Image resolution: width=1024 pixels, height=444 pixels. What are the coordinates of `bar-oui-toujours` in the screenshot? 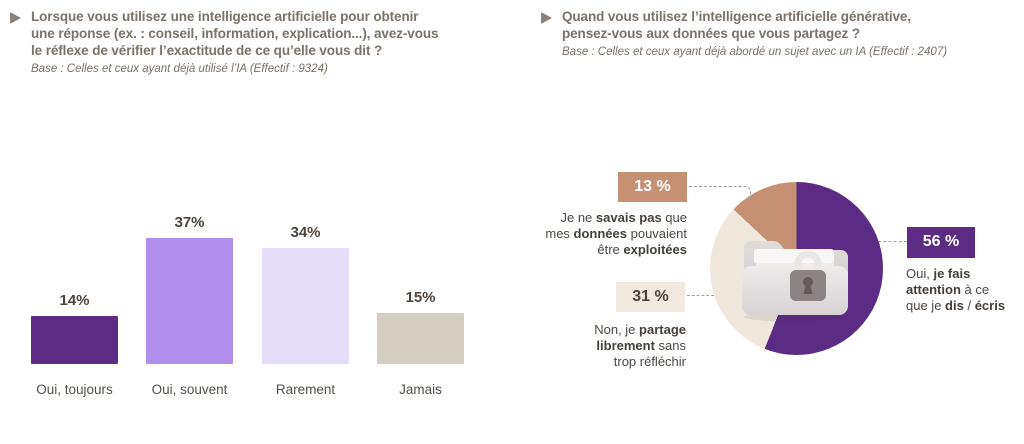 It's located at (74, 340).